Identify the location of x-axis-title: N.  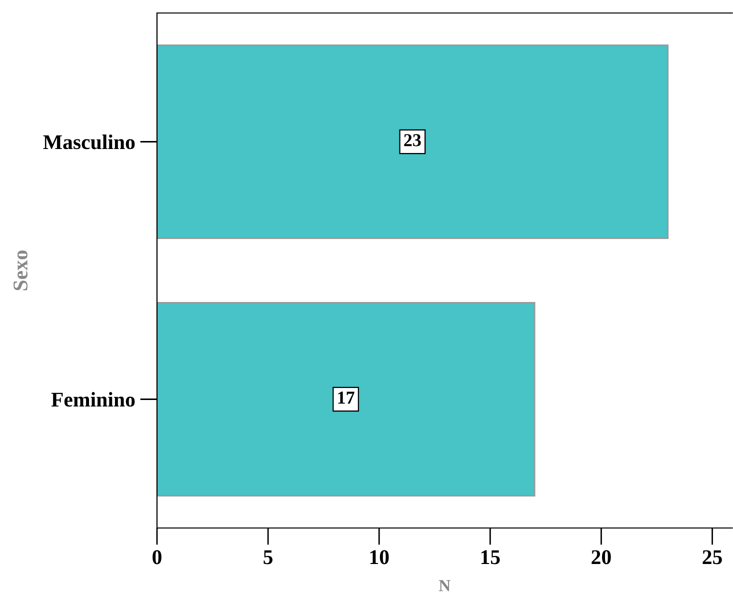
(444, 586).